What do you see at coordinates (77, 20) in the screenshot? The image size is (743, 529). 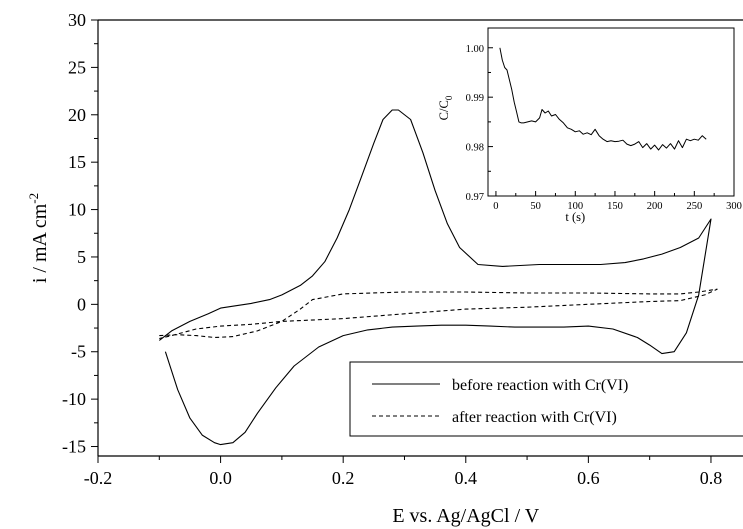 I see `y-tick-label: 30` at bounding box center [77, 20].